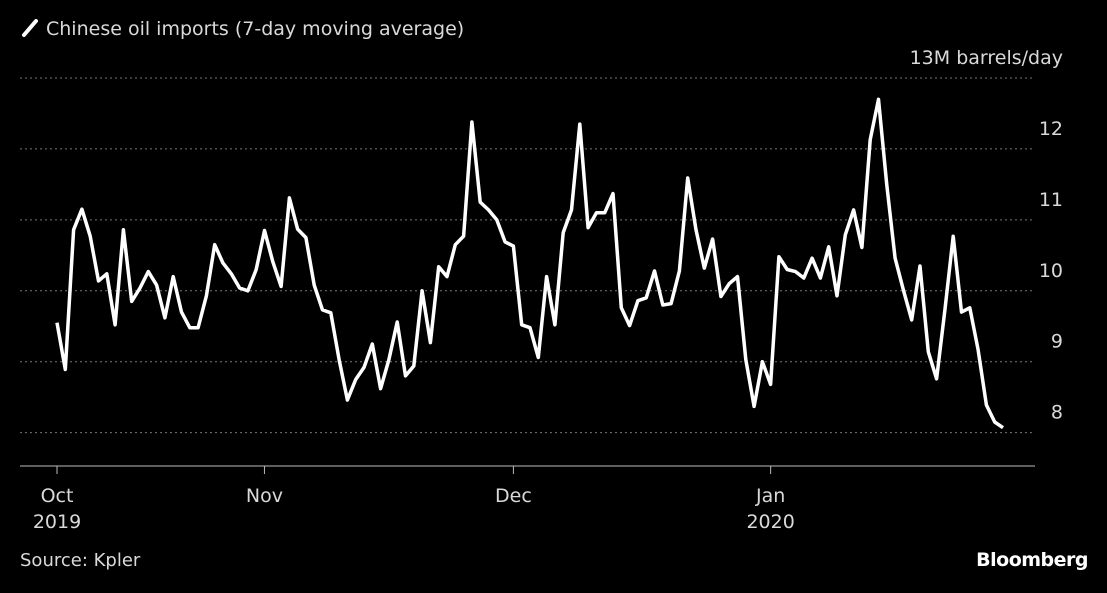  Describe the element at coordinates (1057, 342) in the screenshot. I see `y-tick-label: 9` at that location.